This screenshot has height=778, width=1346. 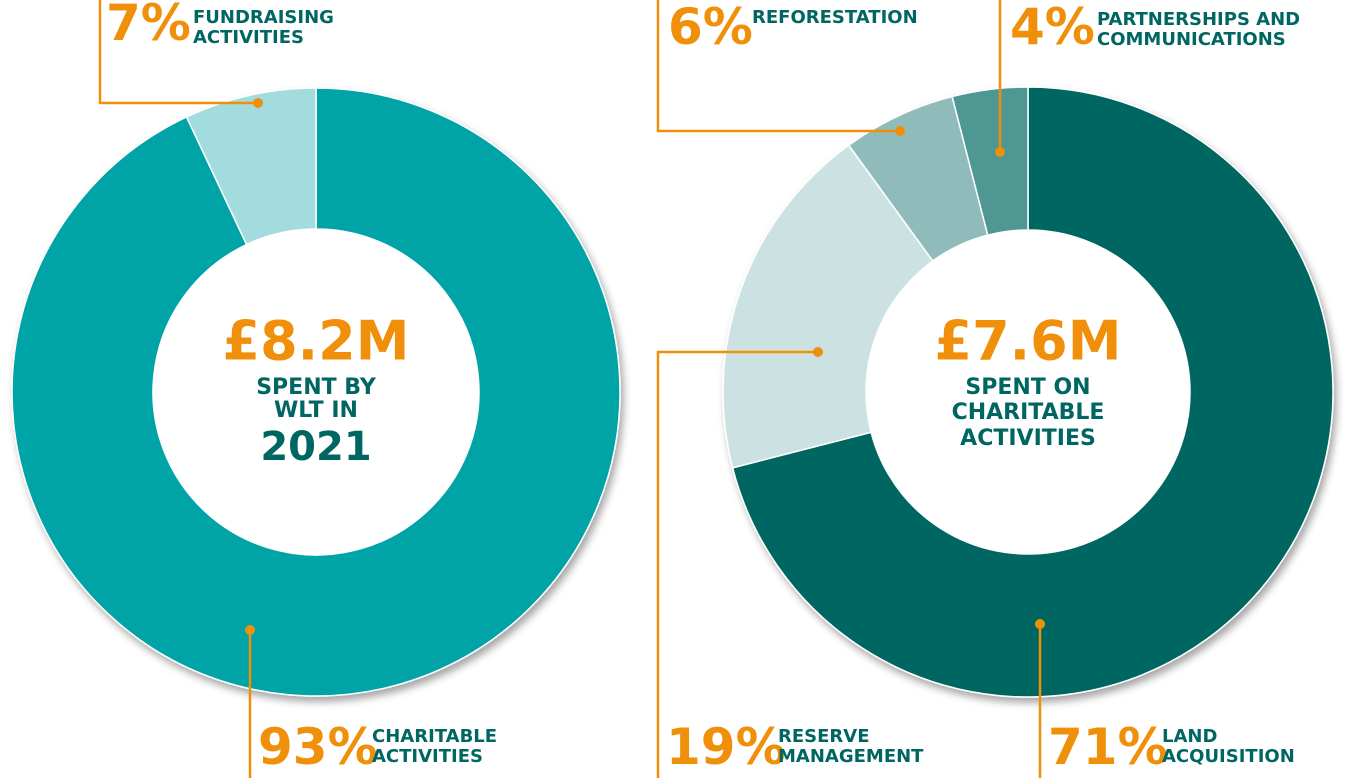 What do you see at coordinates (318, 747) in the screenshot?
I see `value-label: 93%` at bounding box center [318, 747].